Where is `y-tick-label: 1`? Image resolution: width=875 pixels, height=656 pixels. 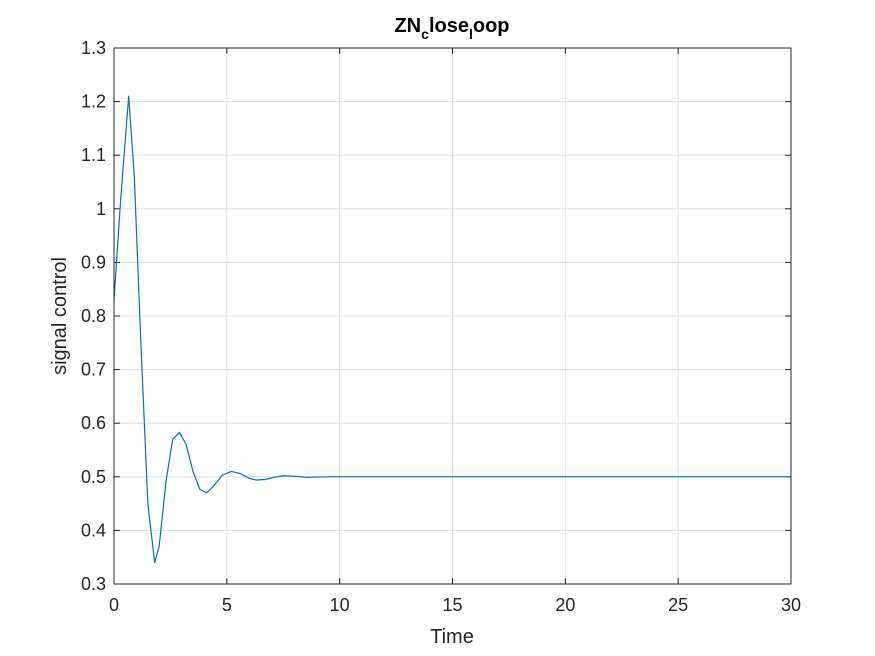 y-tick-label: 1 is located at coordinates (101, 209).